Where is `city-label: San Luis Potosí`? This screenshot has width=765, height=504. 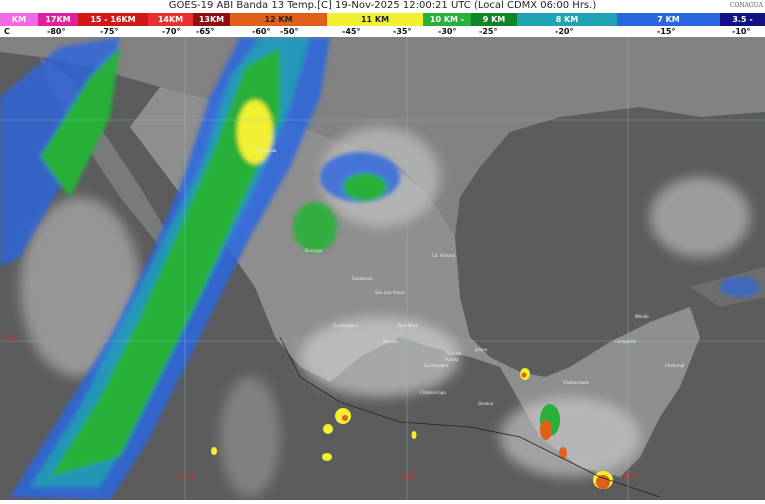 city-label: San Luis Potosí is located at coordinates (390, 292).